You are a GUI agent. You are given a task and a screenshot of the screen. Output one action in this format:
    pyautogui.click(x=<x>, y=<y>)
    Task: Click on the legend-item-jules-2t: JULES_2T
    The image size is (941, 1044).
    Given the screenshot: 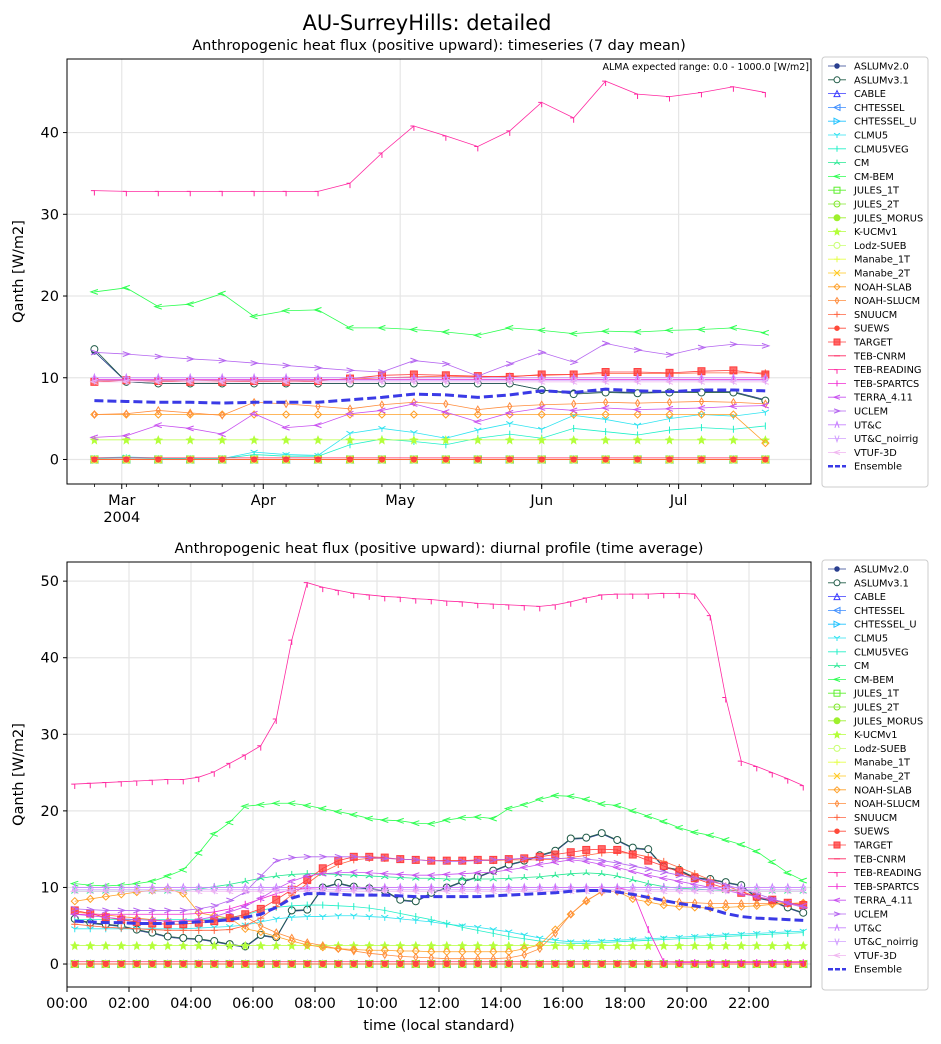 What is the action you would take?
    pyautogui.click(x=864, y=708)
    